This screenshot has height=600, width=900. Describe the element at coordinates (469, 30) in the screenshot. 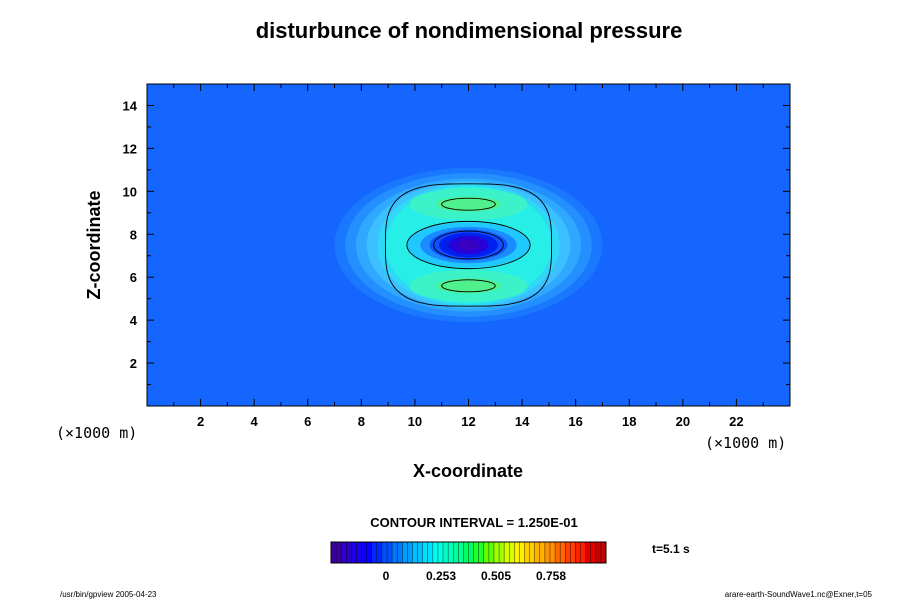

I see `chart-title: disturbunce of nondimensional pressure` at that location.